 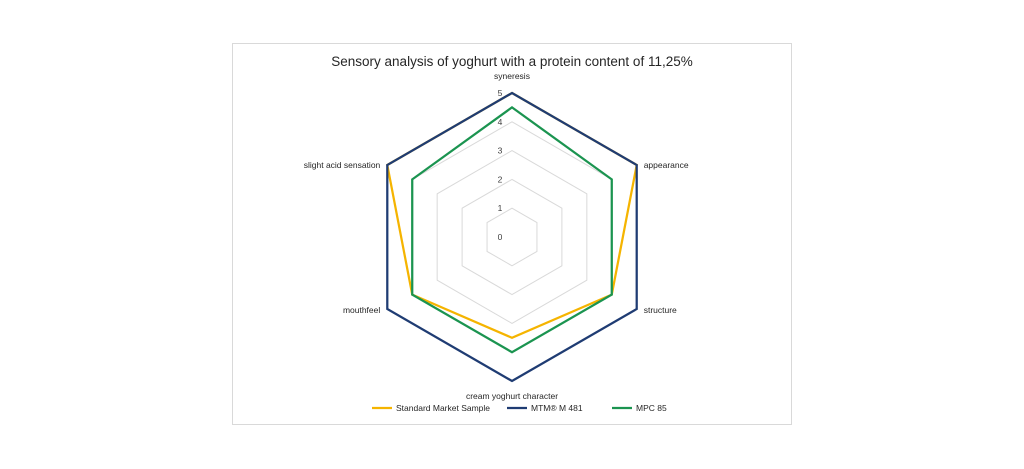 I want to click on tick-label: 1, so click(x=500, y=208).